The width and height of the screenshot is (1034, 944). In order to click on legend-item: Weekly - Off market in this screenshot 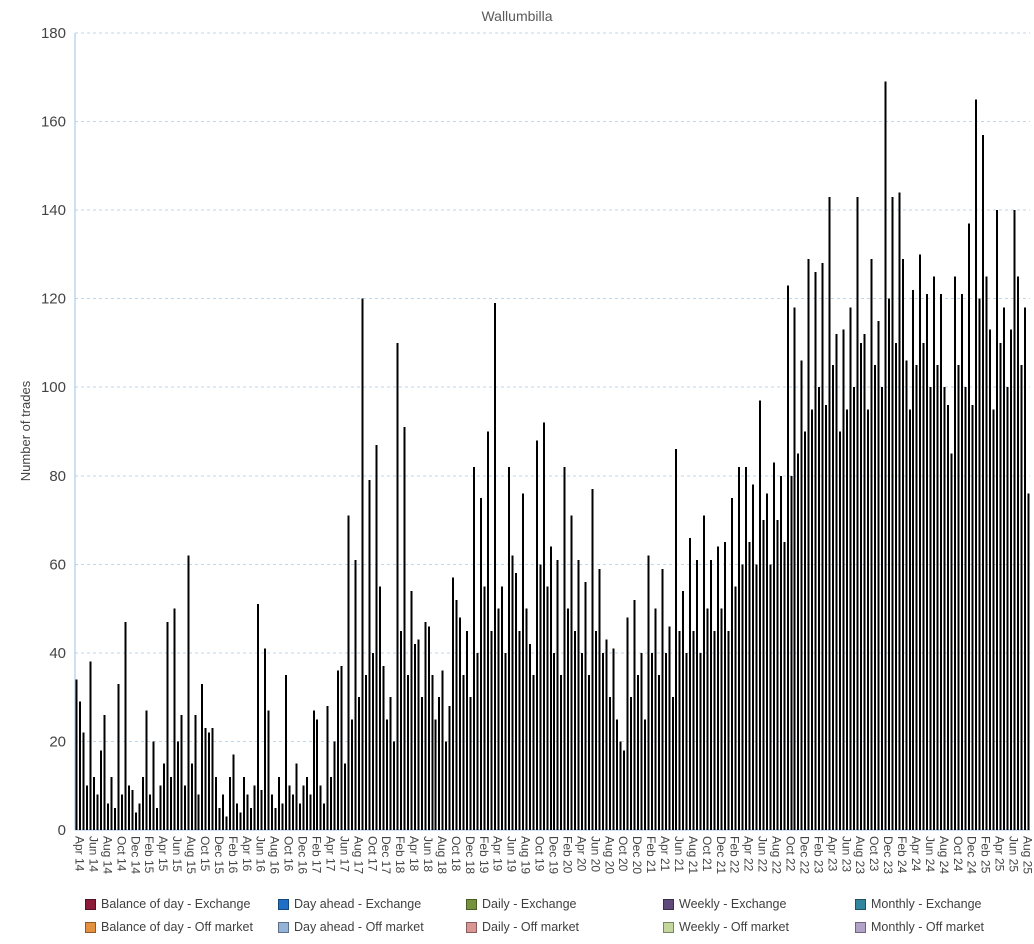, I will do `click(759, 927)`.